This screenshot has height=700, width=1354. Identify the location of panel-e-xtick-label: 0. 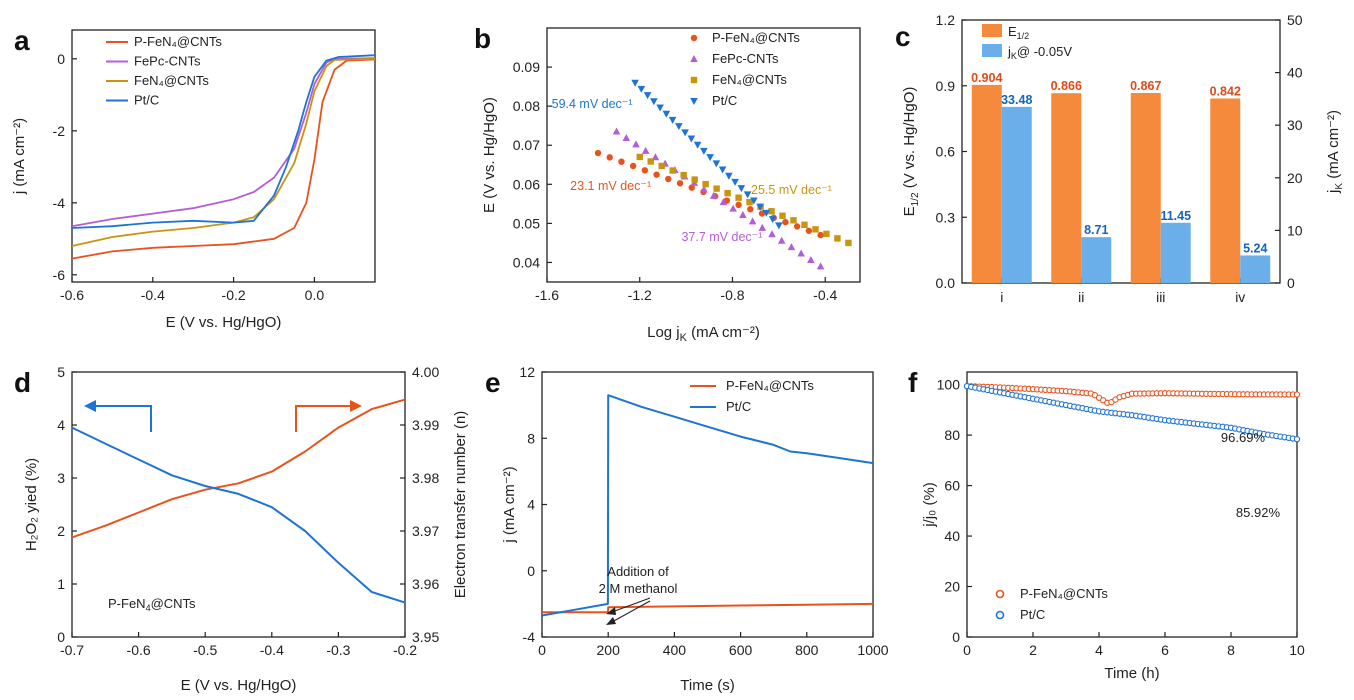
(542, 650).